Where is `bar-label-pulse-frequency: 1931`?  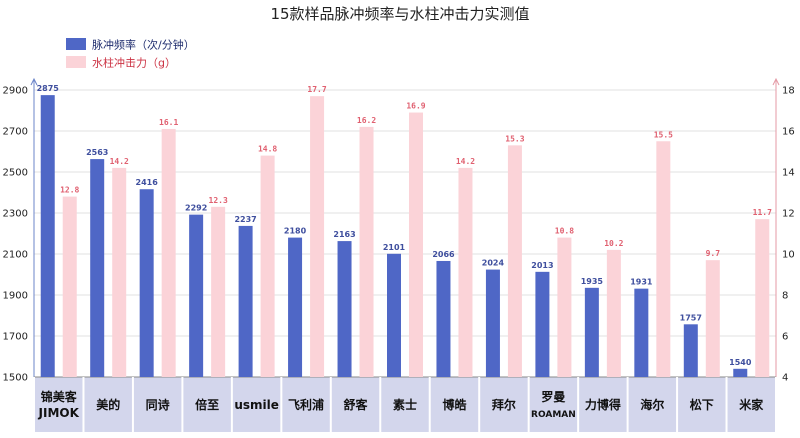 bar-label-pulse-frequency: 1931 is located at coordinates (641, 282).